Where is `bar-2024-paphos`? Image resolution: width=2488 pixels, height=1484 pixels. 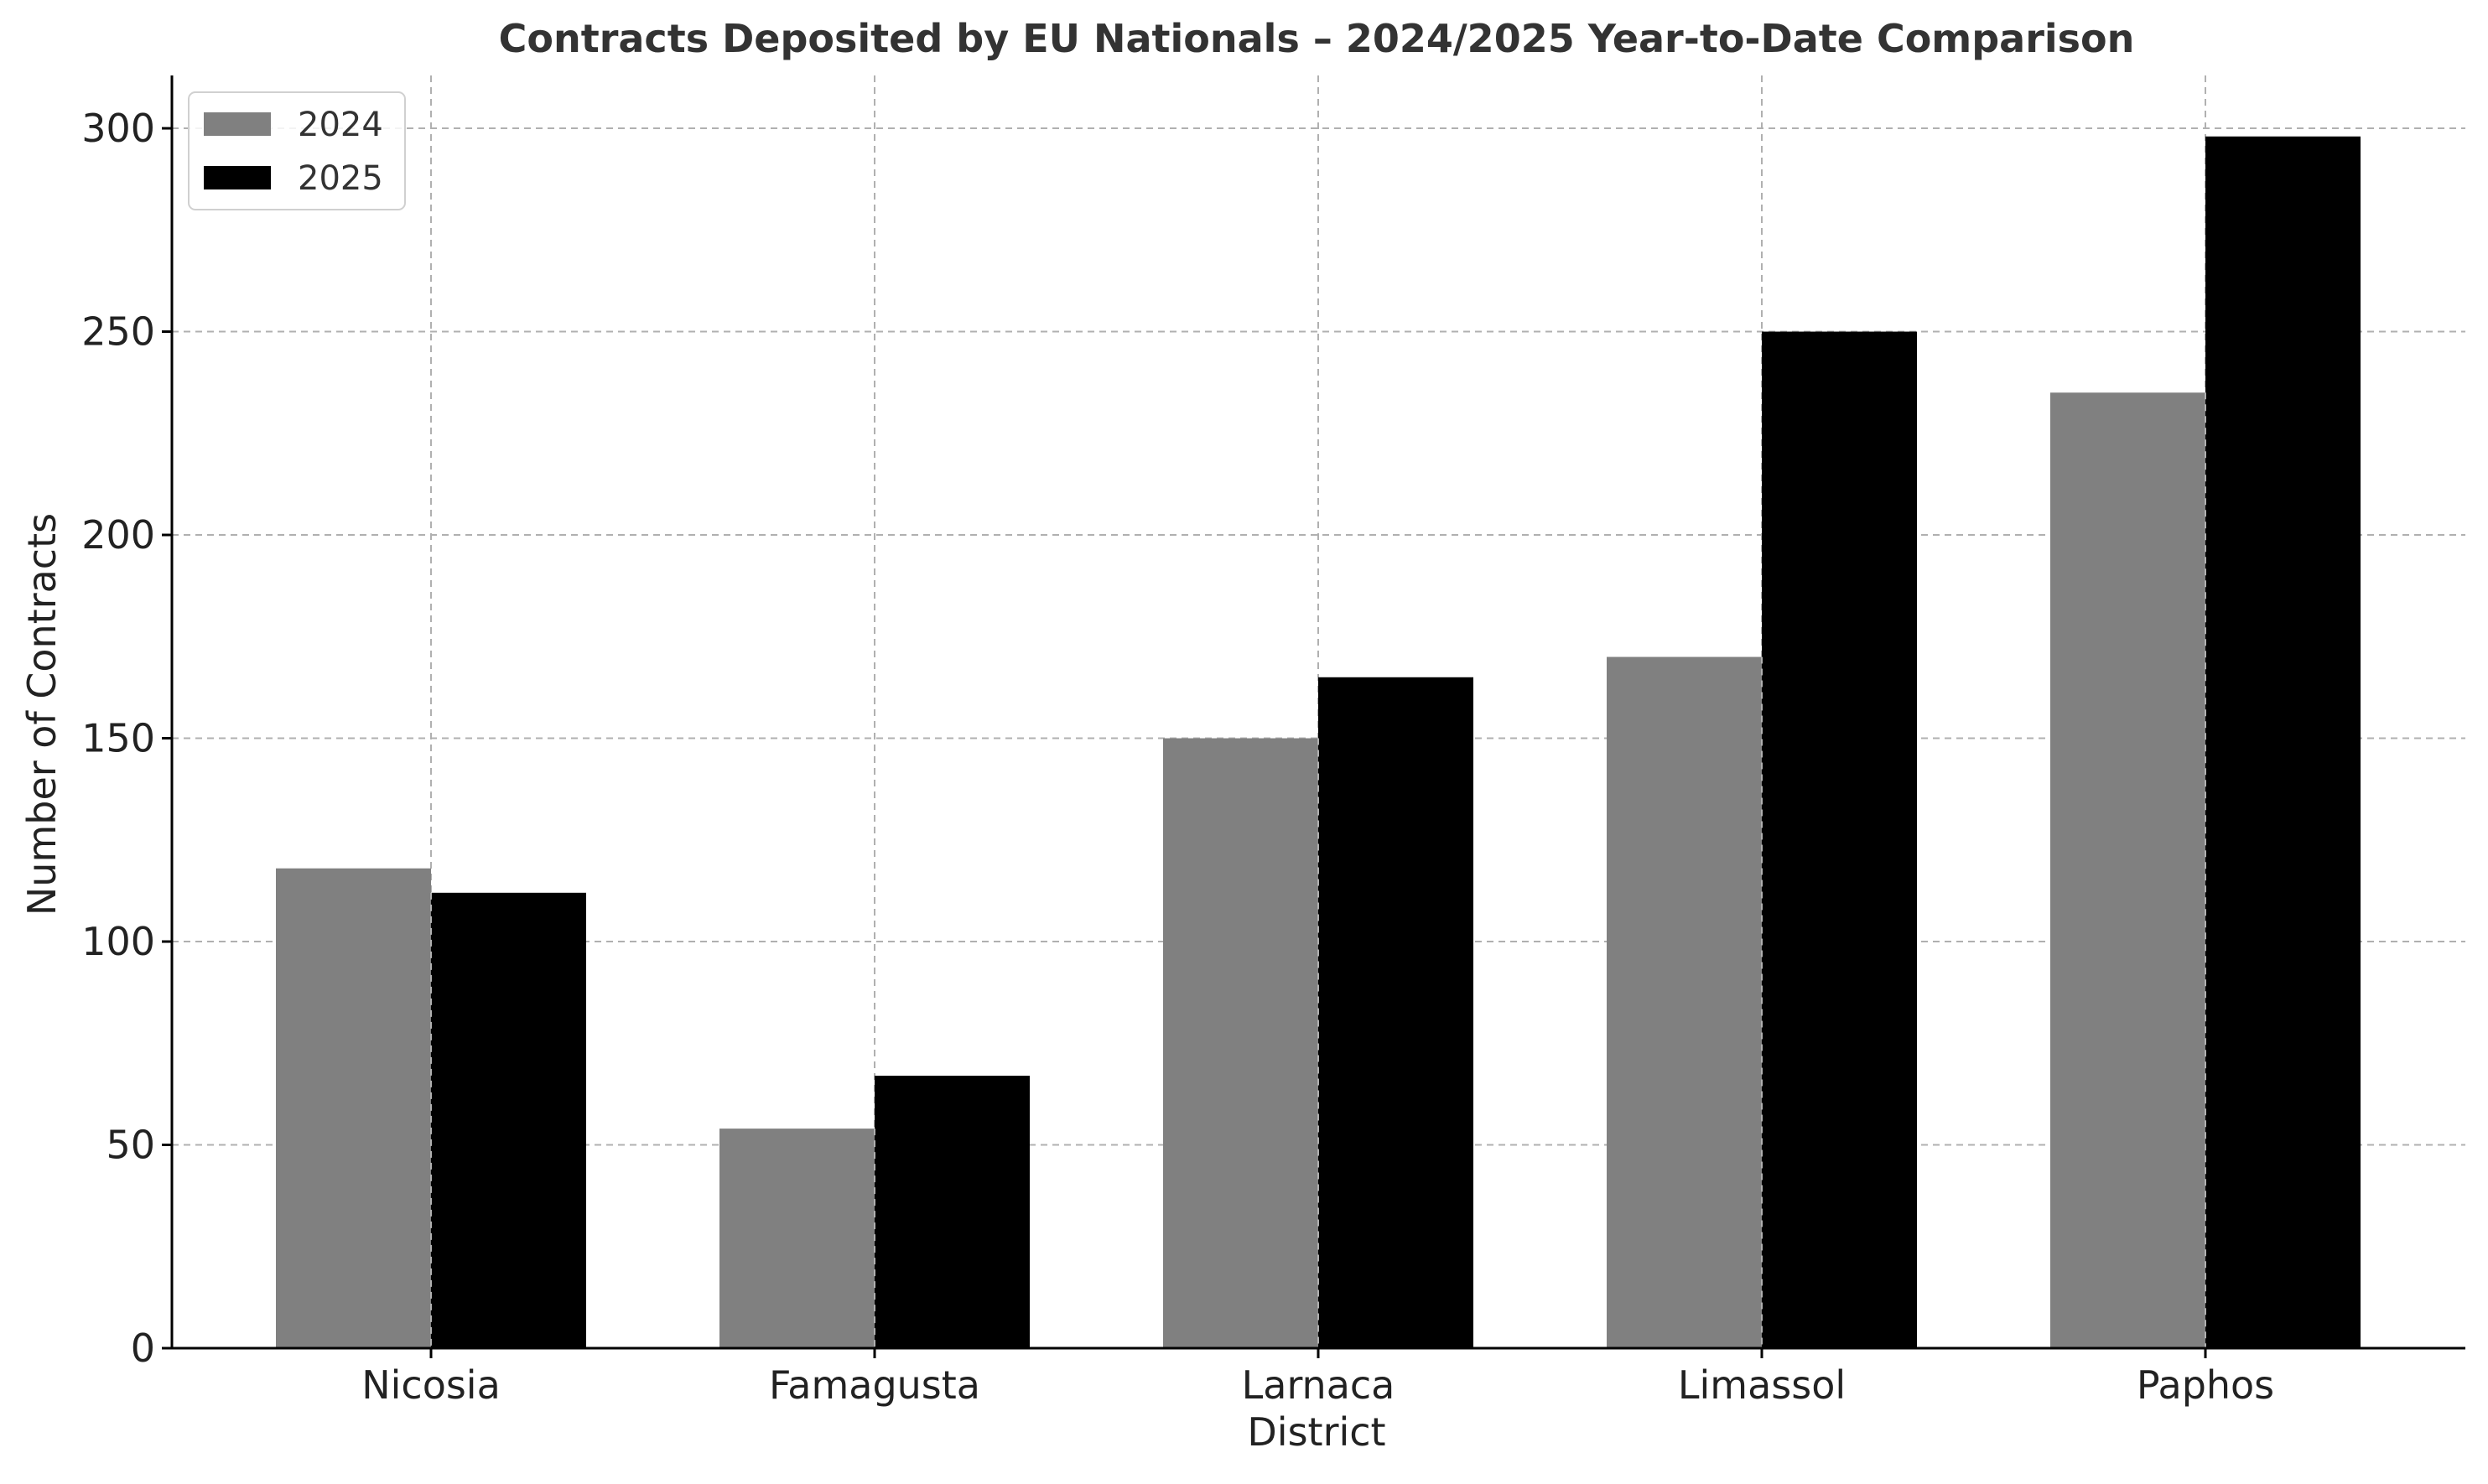
bar-2024-paphos is located at coordinates (2127, 870).